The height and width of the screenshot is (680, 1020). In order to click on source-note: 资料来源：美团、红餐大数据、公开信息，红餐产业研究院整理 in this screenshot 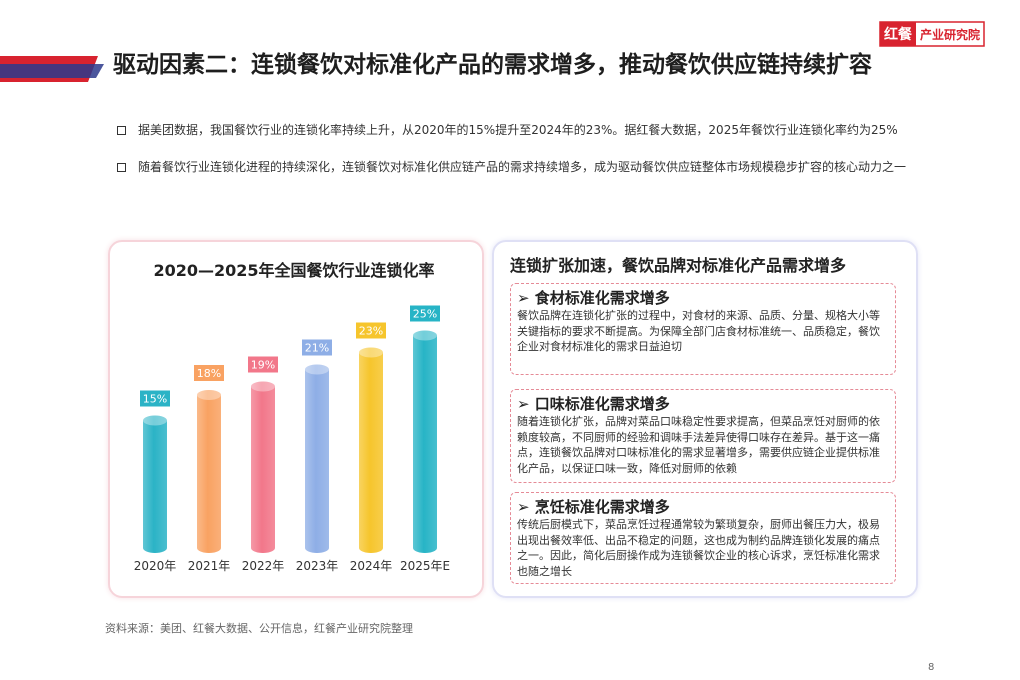, I will do `click(259, 628)`.